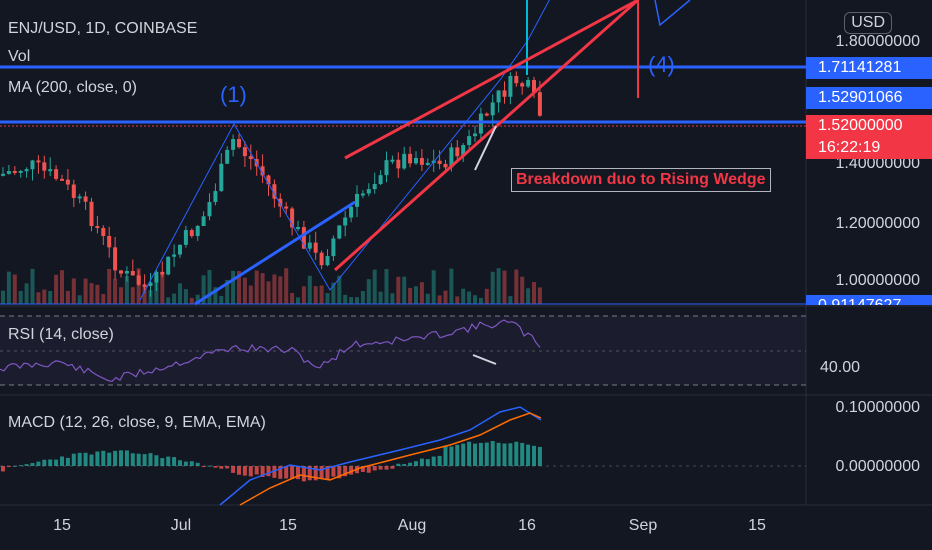 The width and height of the screenshot is (932, 550). I want to click on price-tag-countdown: 16:22:19, so click(869, 148).